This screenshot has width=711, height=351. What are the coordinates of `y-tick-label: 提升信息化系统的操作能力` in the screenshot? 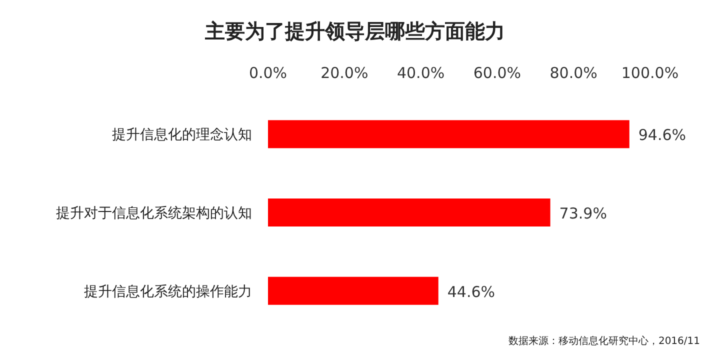 It's located at (168, 292).